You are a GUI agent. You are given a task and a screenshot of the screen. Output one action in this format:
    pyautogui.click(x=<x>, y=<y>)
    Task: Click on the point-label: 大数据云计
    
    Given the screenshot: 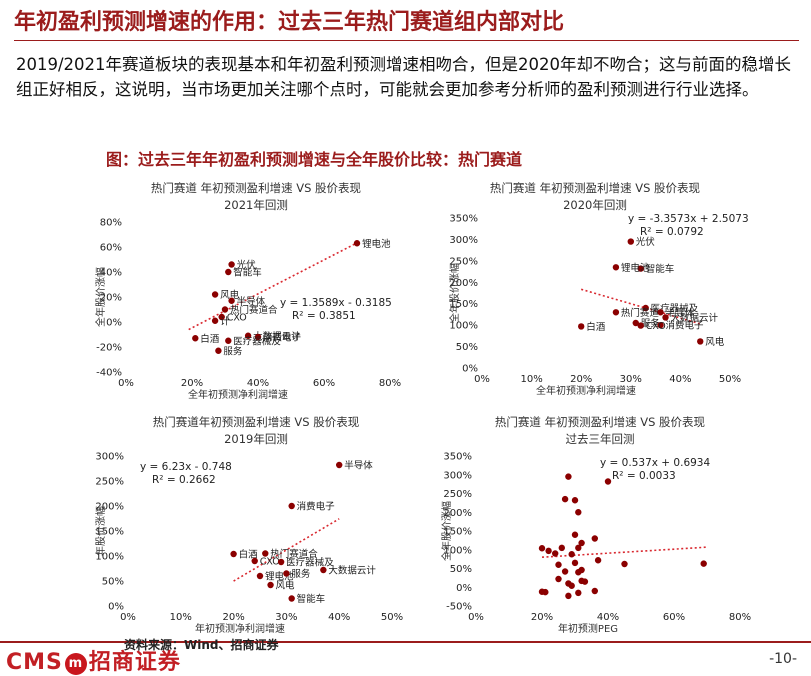 What is the action you would take?
    pyautogui.click(x=695, y=318)
    